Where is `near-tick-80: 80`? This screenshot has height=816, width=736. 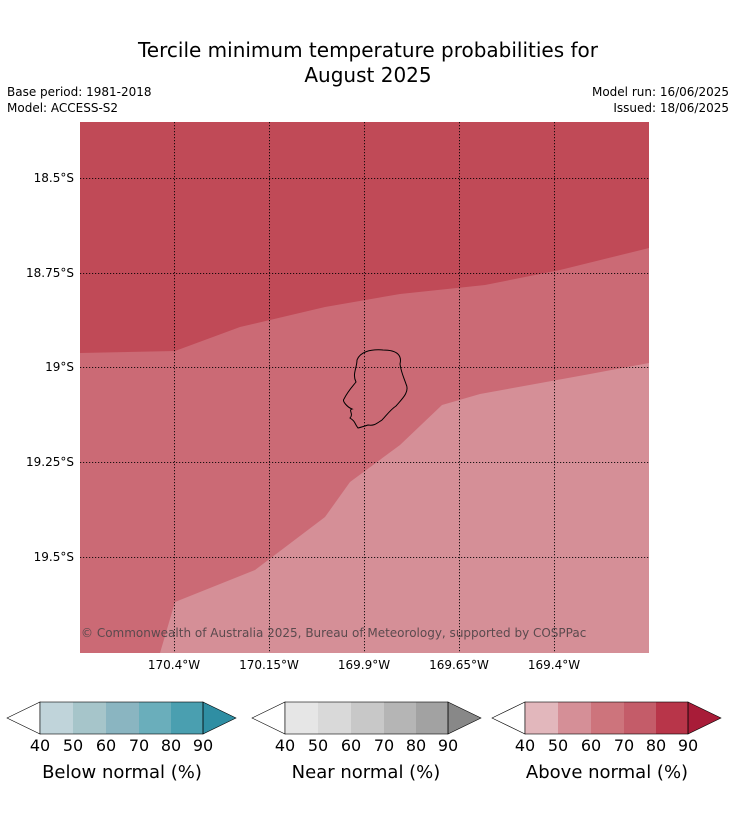
near-tick-80: 80 is located at coordinates (416, 745).